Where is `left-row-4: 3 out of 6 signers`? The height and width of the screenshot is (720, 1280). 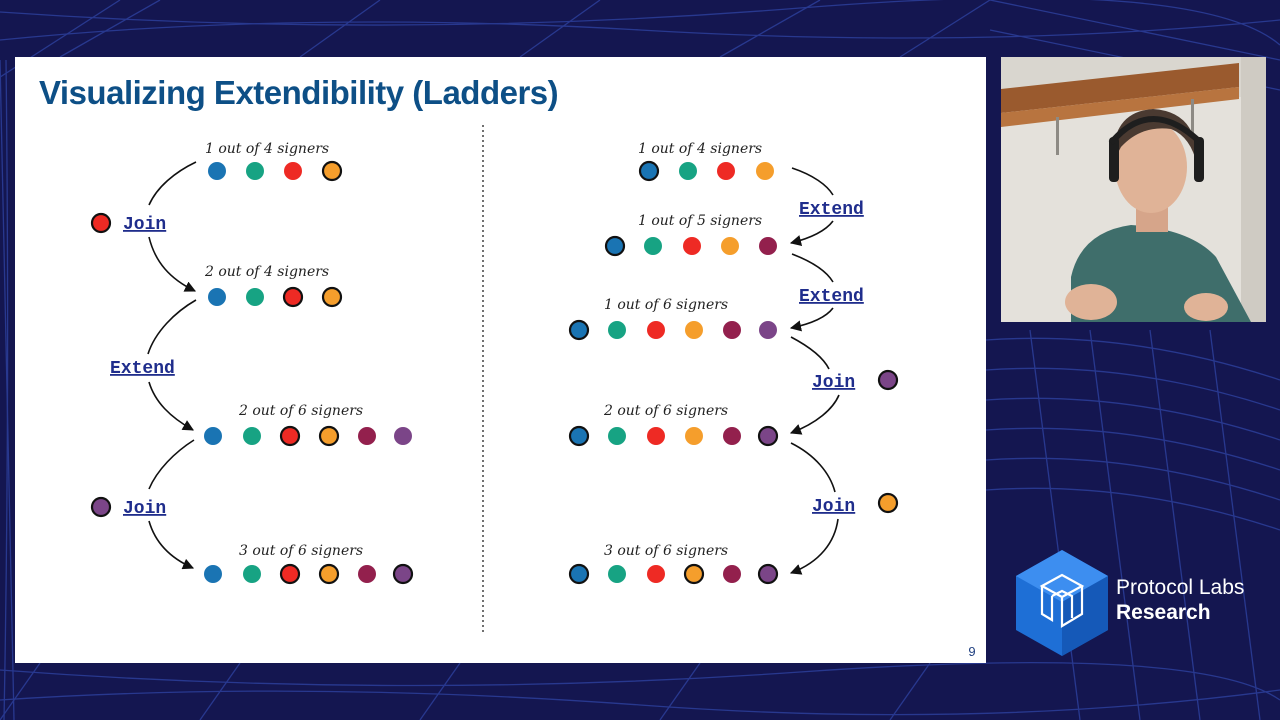
left-row-4: 3 out of 6 signers is located at coordinates (309, 564).